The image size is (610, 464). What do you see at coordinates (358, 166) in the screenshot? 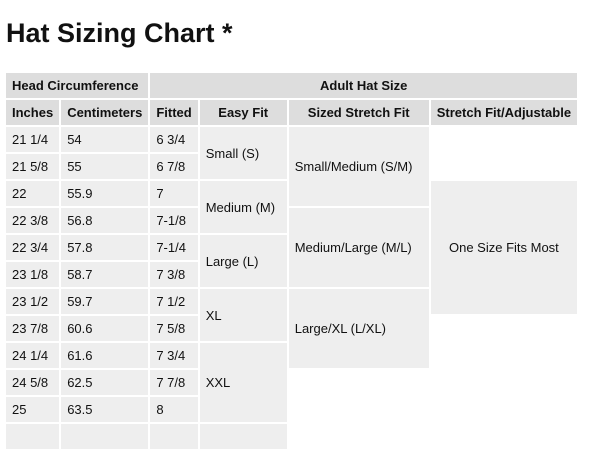
I see `sized-stretch-cell: Small/Medium (S/M)` at bounding box center [358, 166].